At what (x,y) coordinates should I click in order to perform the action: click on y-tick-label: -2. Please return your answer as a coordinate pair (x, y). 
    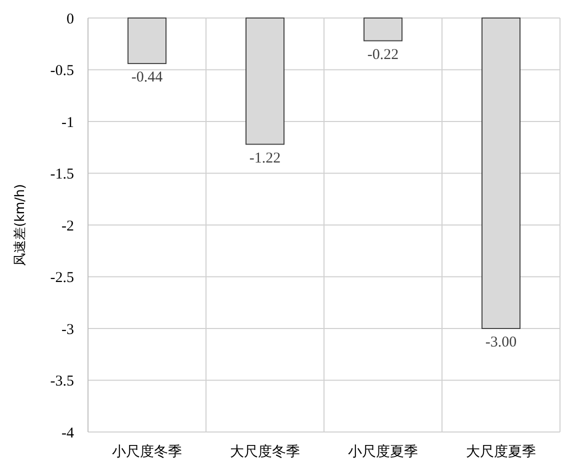
    Looking at the image, I should click on (68, 226).